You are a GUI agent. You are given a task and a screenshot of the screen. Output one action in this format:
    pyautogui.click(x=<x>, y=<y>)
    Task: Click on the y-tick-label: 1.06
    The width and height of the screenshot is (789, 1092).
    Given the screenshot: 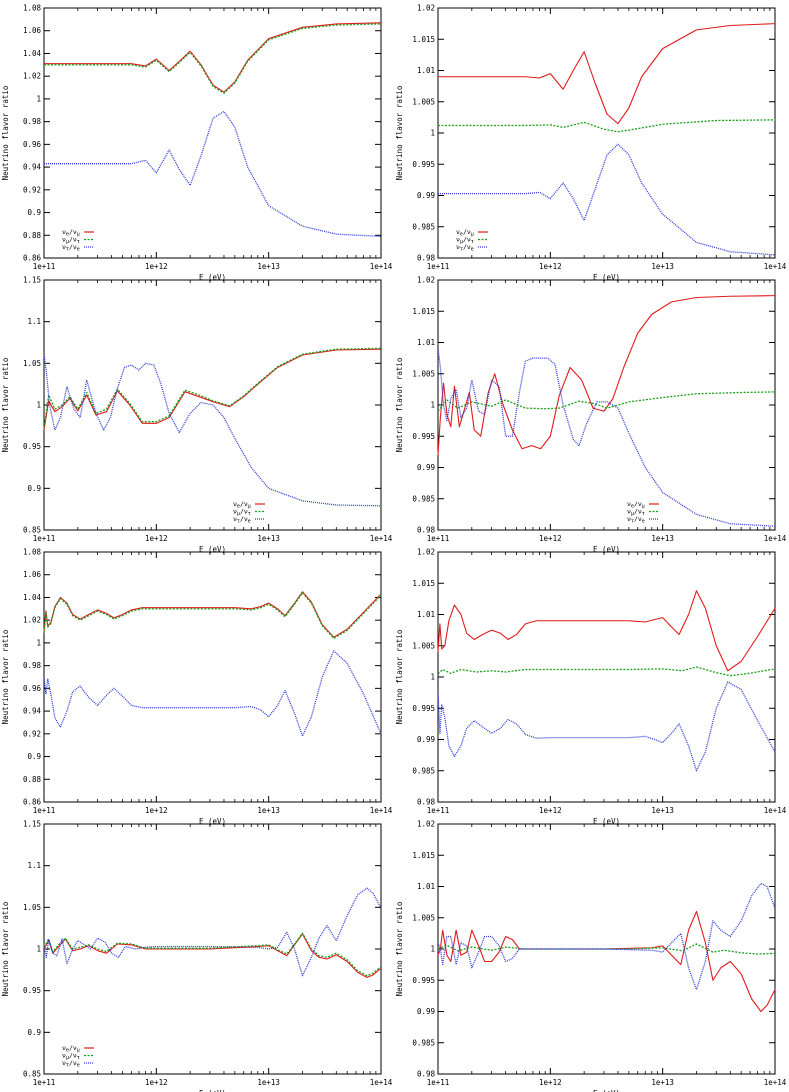 What is the action you would take?
    pyautogui.click(x=32, y=574)
    